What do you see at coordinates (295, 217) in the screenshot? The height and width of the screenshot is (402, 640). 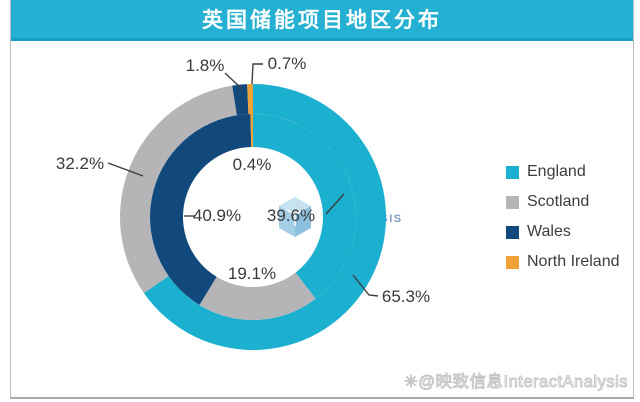 I see `cube-logo-icon` at bounding box center [295, 217].